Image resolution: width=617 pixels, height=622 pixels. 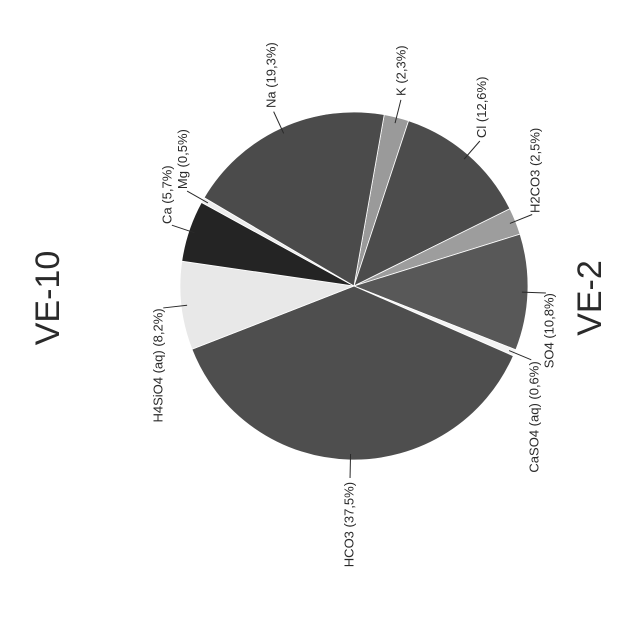 What do you see at coordinates (481, 107) in the screenshot?
I see `slice-label-cl-12-6: Cl (12,6%)` at bounding box center [481, 107].